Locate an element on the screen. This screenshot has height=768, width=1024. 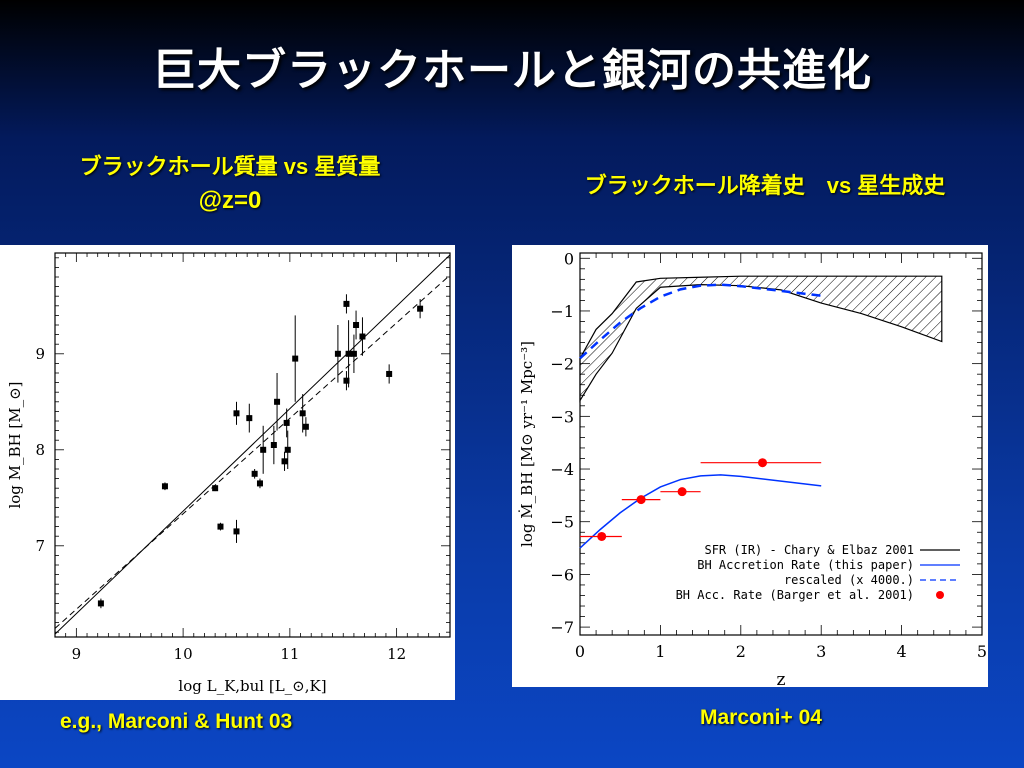
y-tick-label: 9 is located at coordinates (40, 354).